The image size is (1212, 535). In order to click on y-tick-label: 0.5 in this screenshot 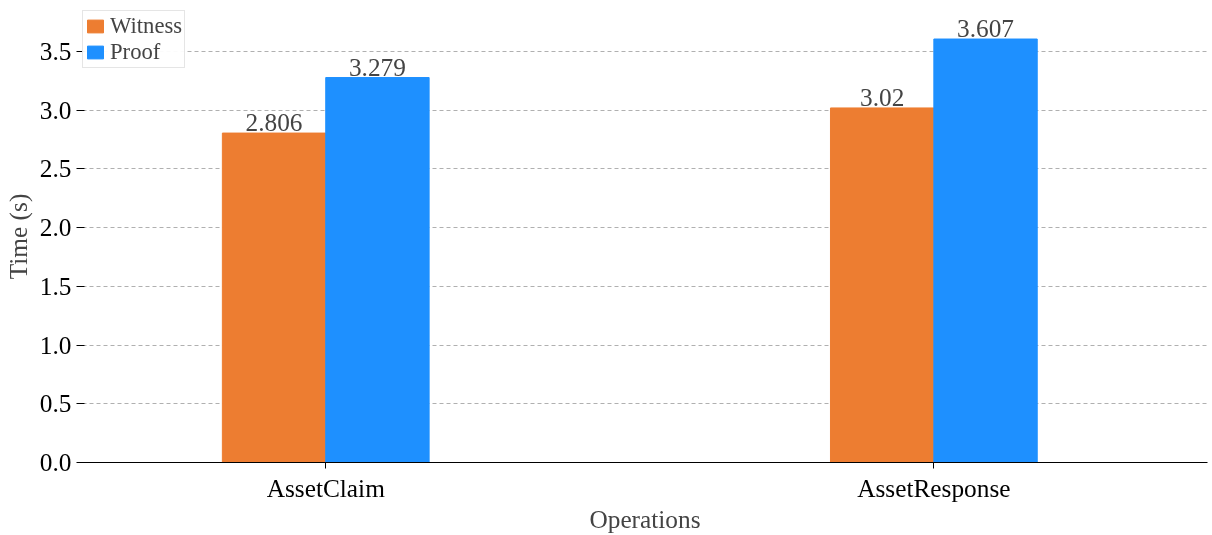, I will do `click(55, 403)`.